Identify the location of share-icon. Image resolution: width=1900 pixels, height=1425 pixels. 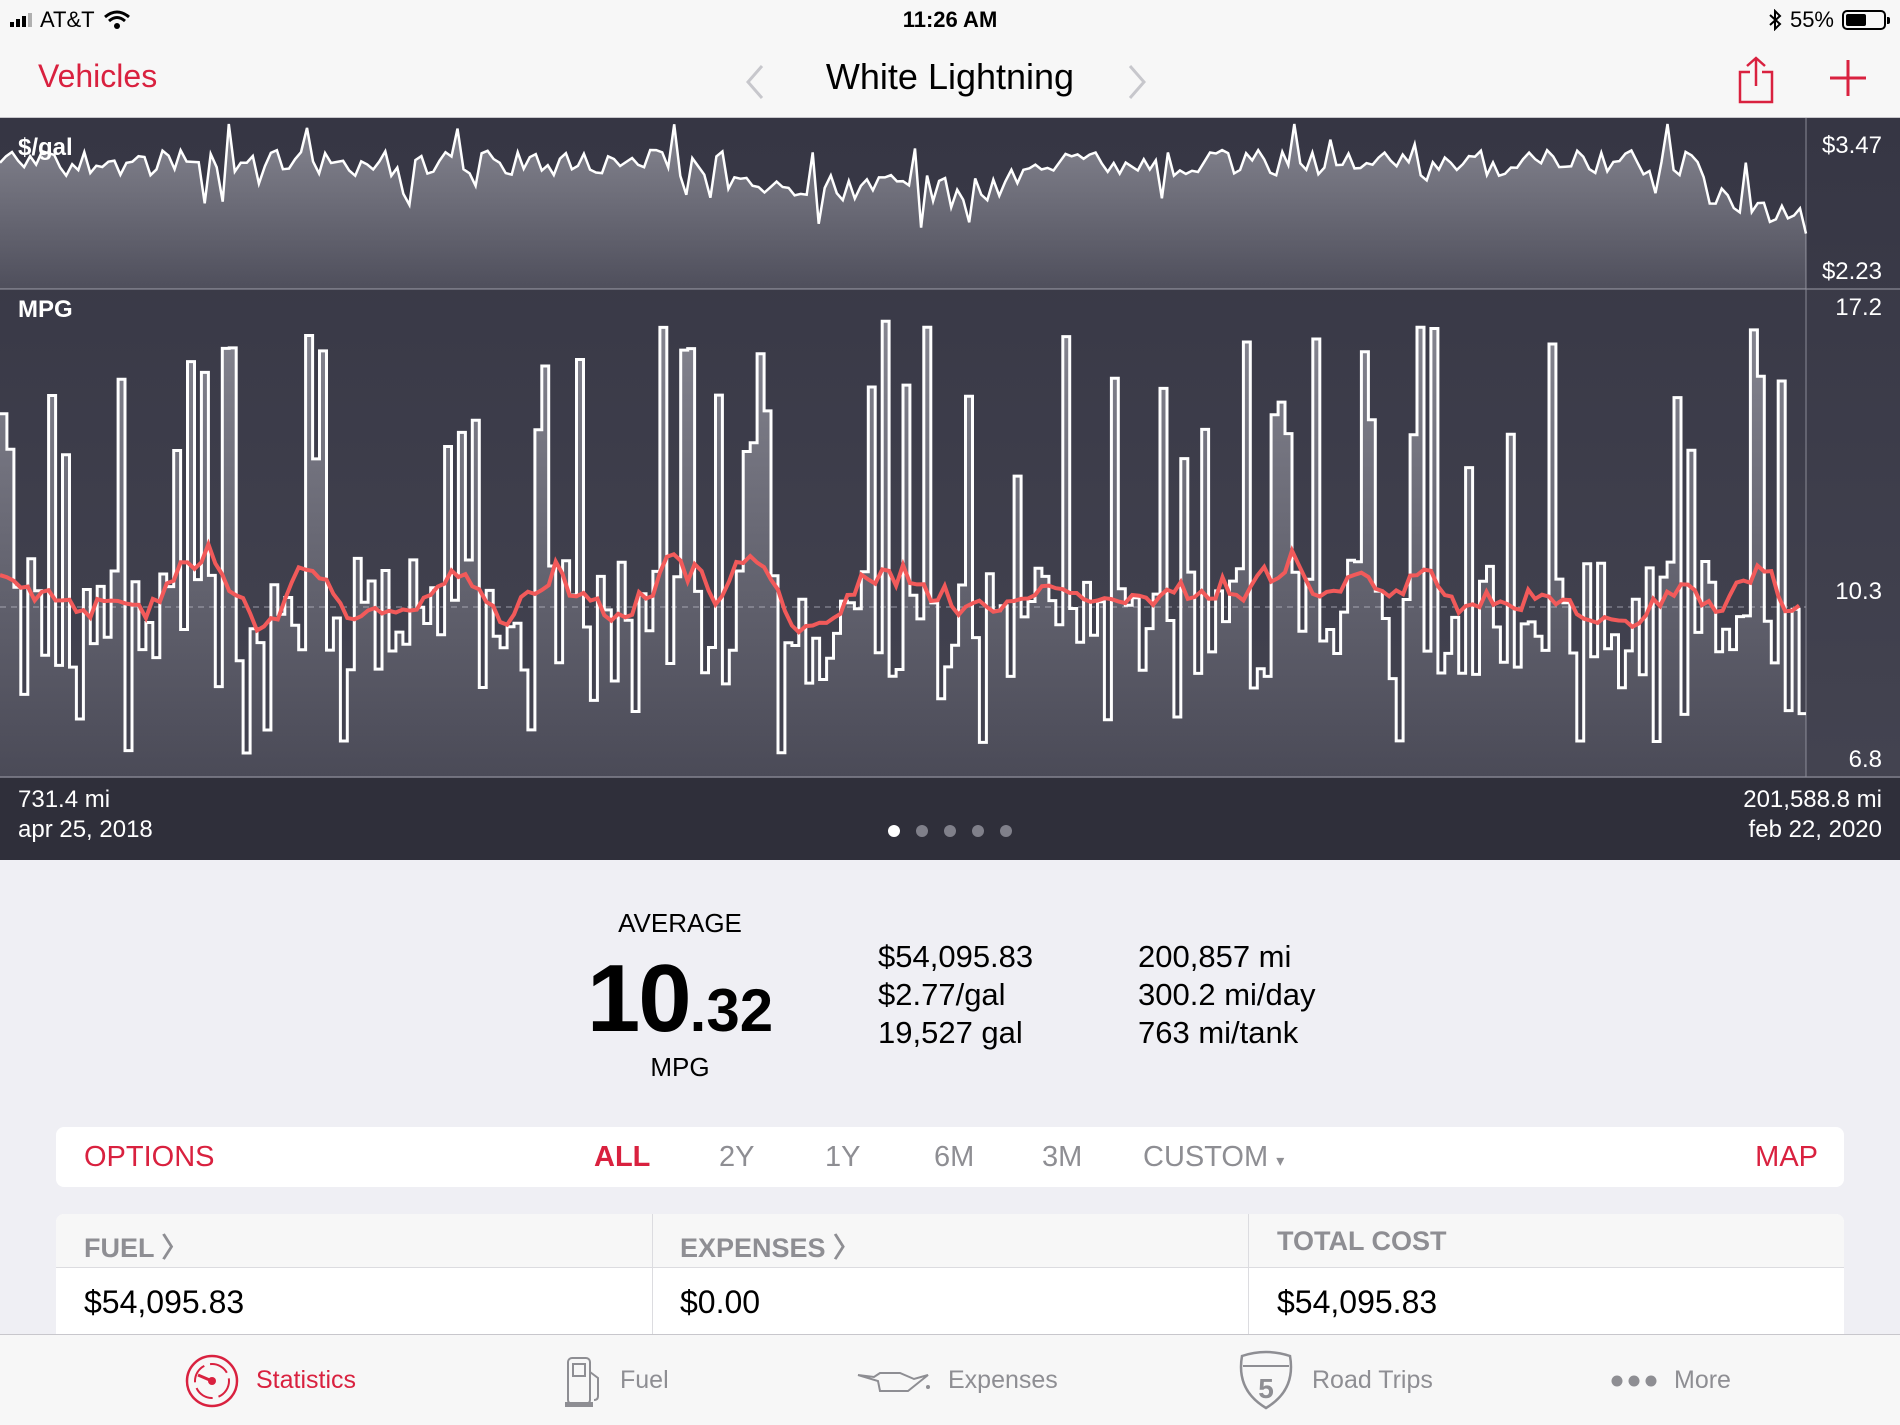
(1756, 80).